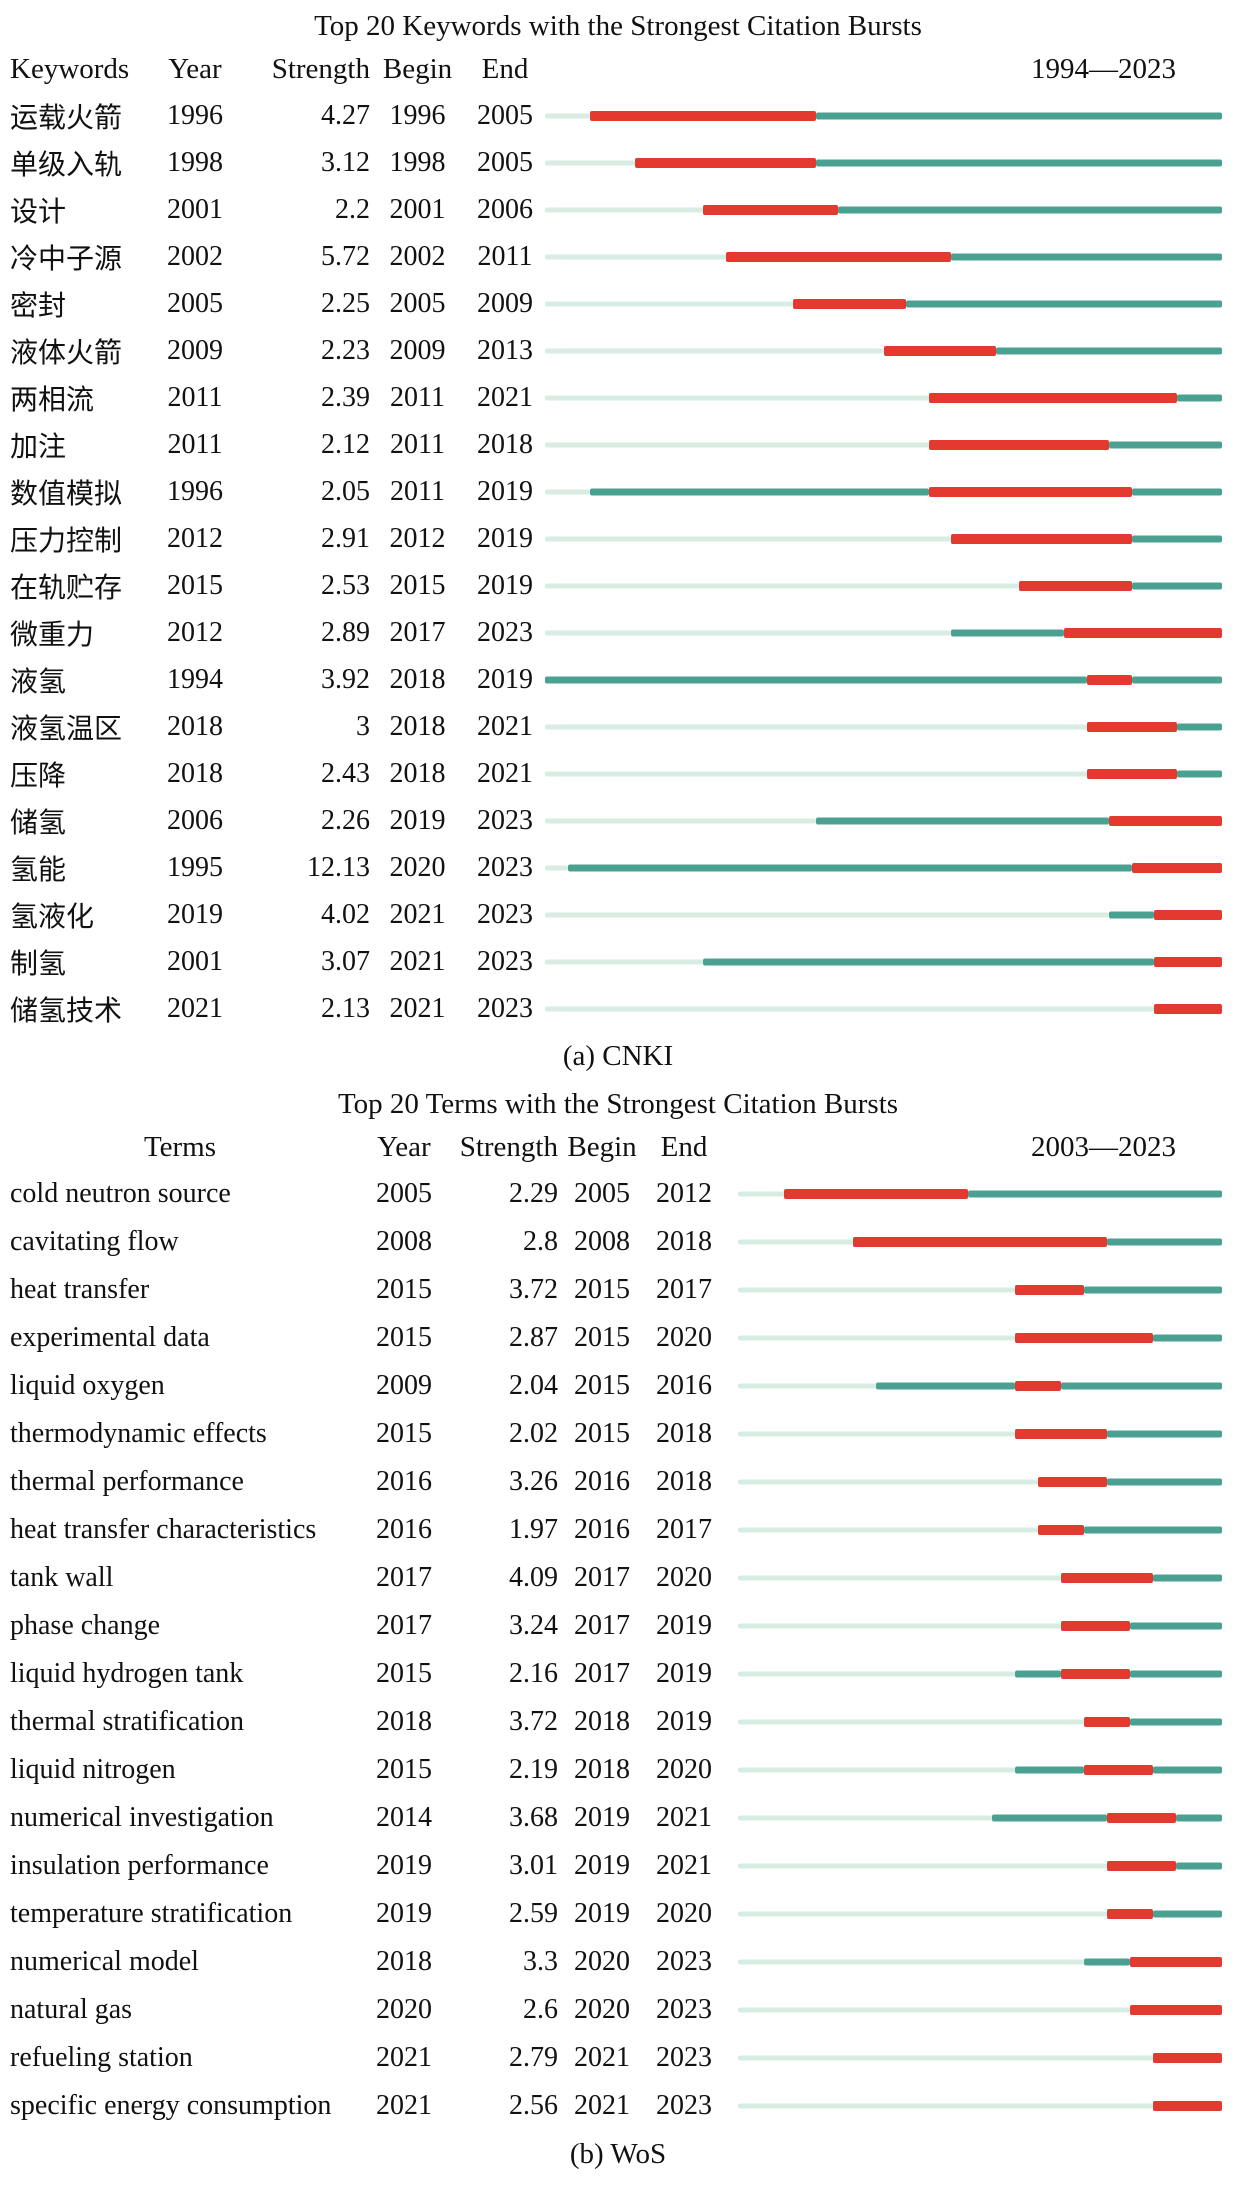 The height and width of the screenshot is (2192, 1236). Describe the element at coordinates (404, 1241) in the screenshot. I see `row-year: 2008` at that location.